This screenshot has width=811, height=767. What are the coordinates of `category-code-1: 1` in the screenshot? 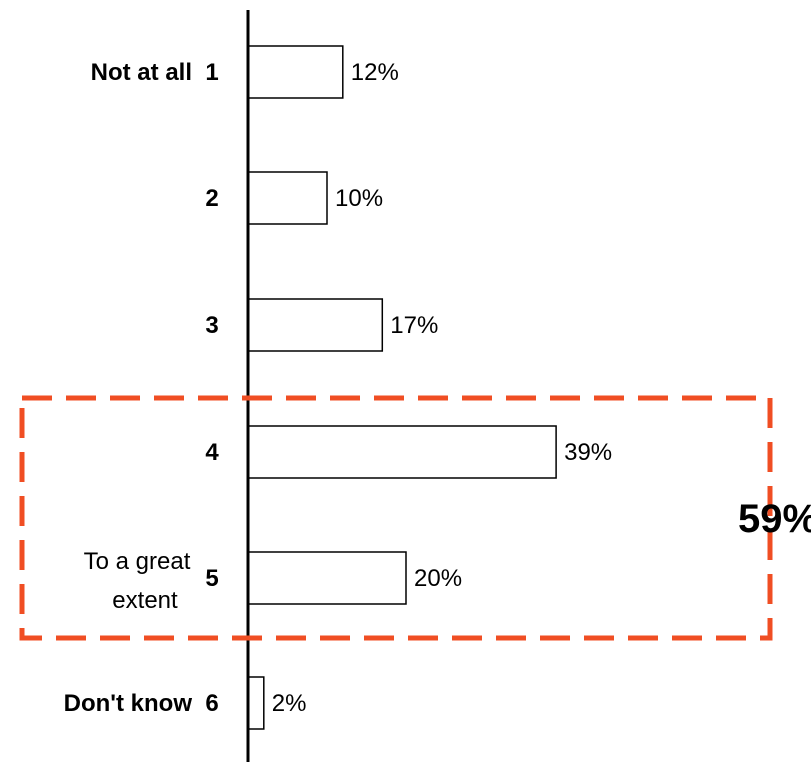 It's located at (211, 72).